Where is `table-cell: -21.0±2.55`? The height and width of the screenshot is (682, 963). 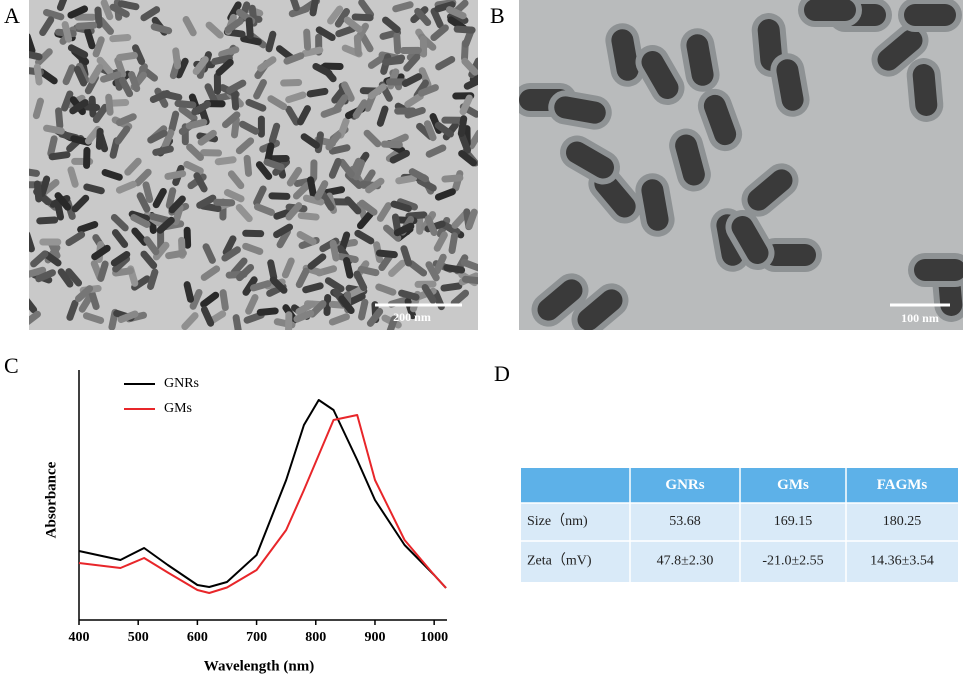
table-cell: -21.0±2.55 is located at coordinates (792, 561).